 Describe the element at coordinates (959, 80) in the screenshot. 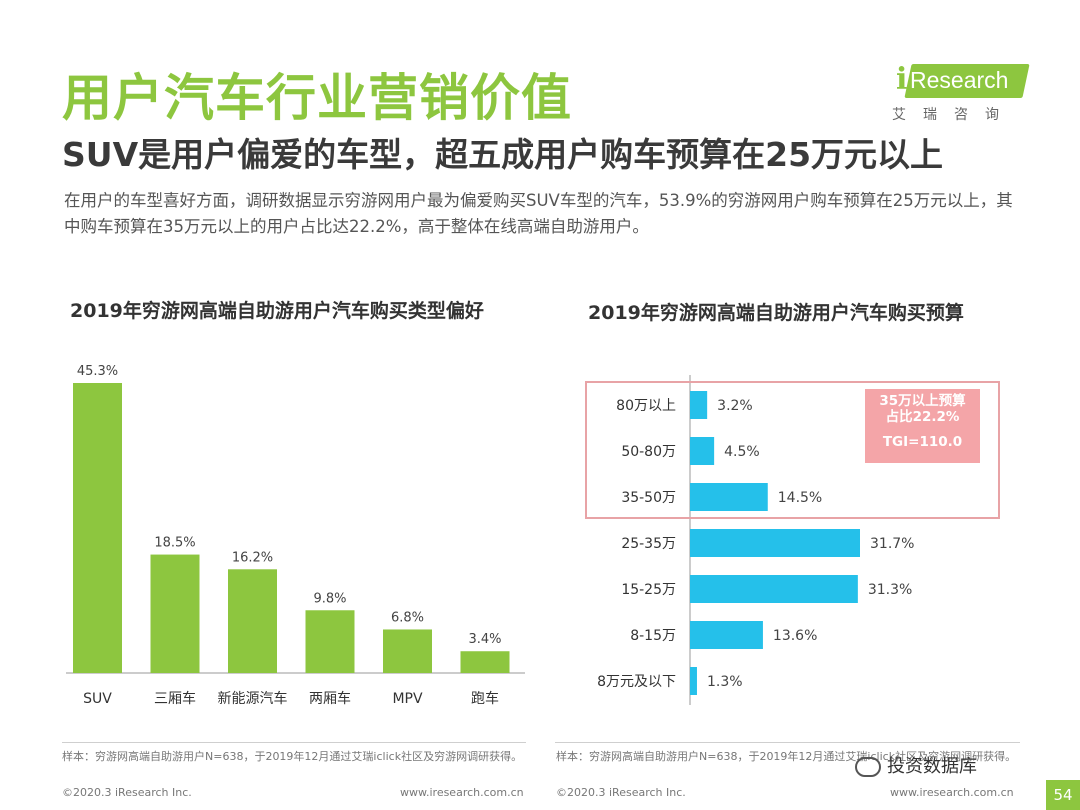

I see `logo-text: Research` at that location.